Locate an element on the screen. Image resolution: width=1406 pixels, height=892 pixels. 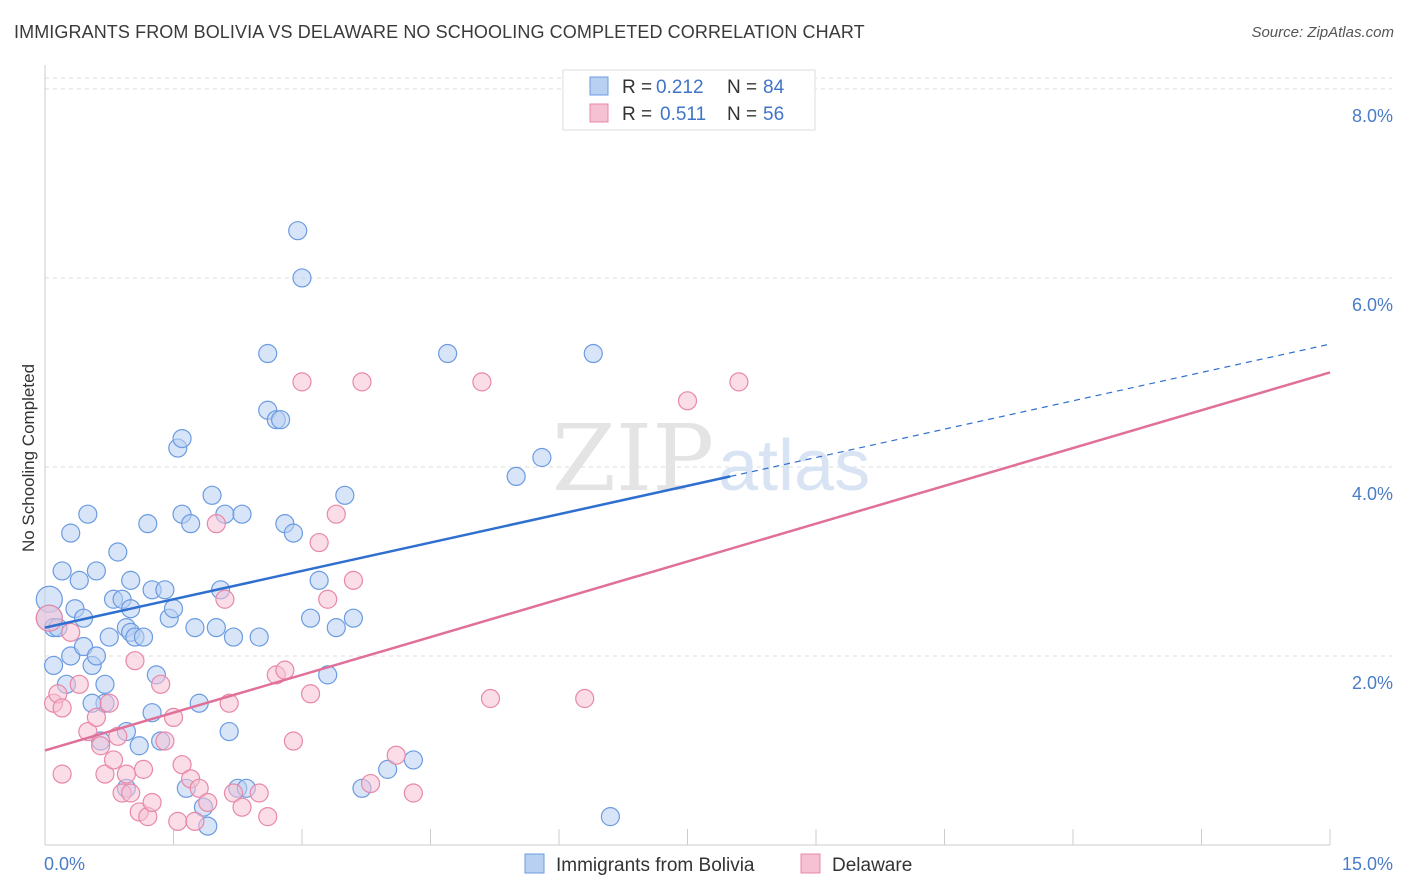
bottom-legend: Immigrants from Bolivia Delaware is located at coordinates (718, 864).